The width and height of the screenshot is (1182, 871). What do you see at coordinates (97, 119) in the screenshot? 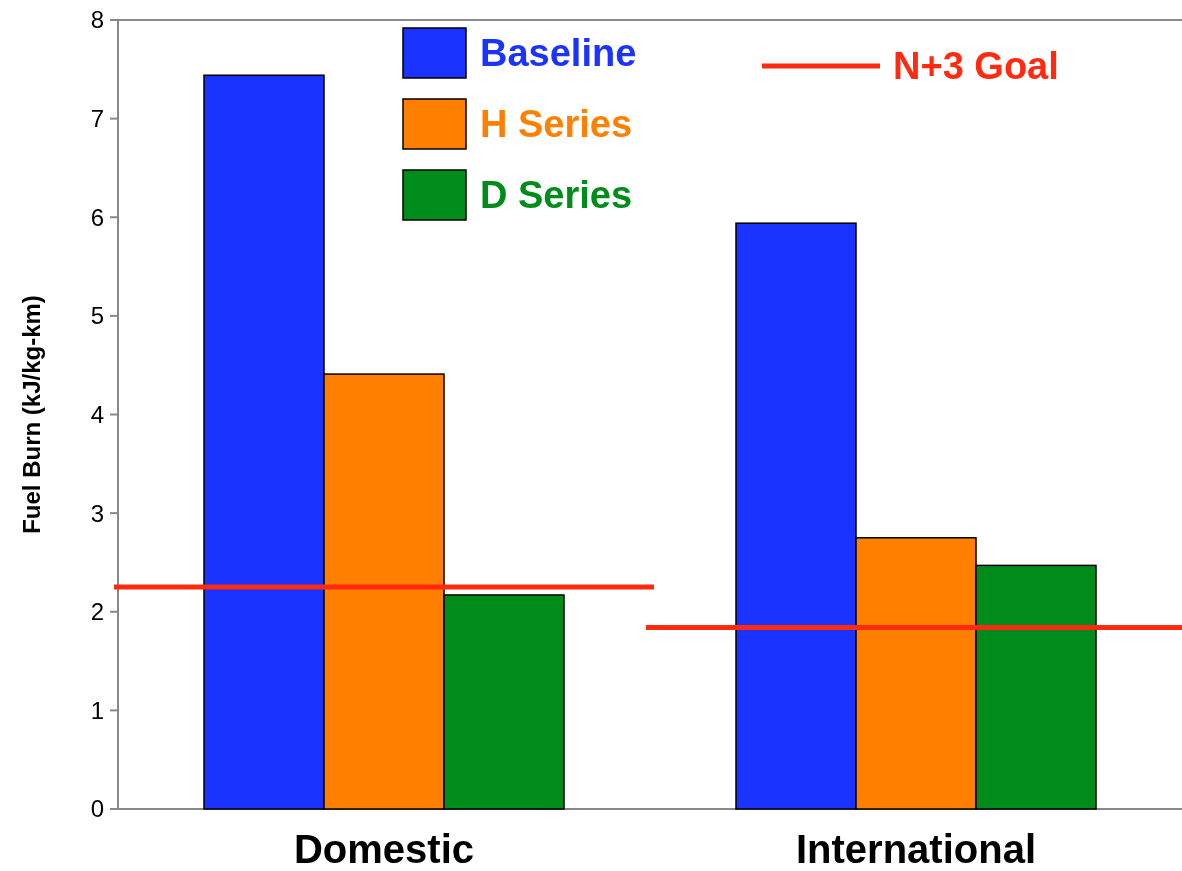
I see `y-tick-label: 7` at bounding box center [97, 119].